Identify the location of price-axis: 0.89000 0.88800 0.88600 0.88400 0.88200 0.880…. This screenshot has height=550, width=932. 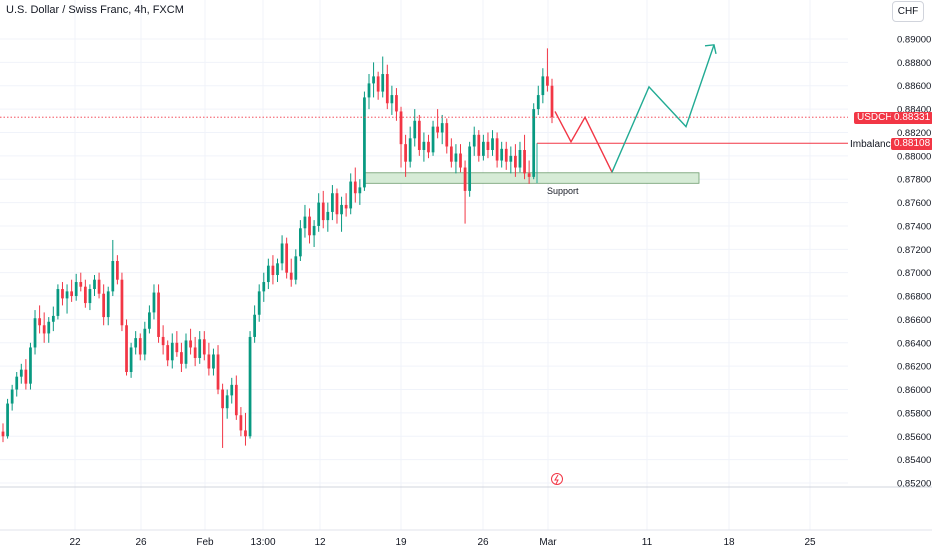
(914, 262).